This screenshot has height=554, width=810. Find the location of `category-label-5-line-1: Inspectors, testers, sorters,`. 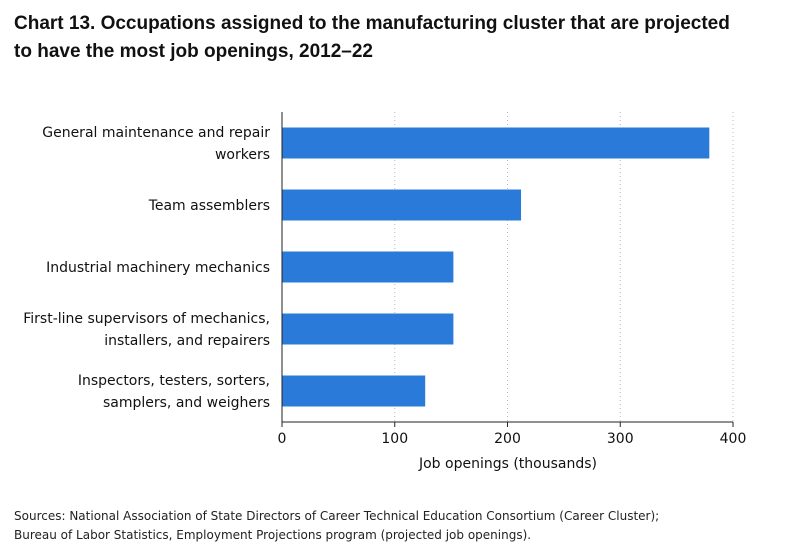

category-label-5-line-1: Inspectors, testers, sorters, is located at coordinates (174, 381).